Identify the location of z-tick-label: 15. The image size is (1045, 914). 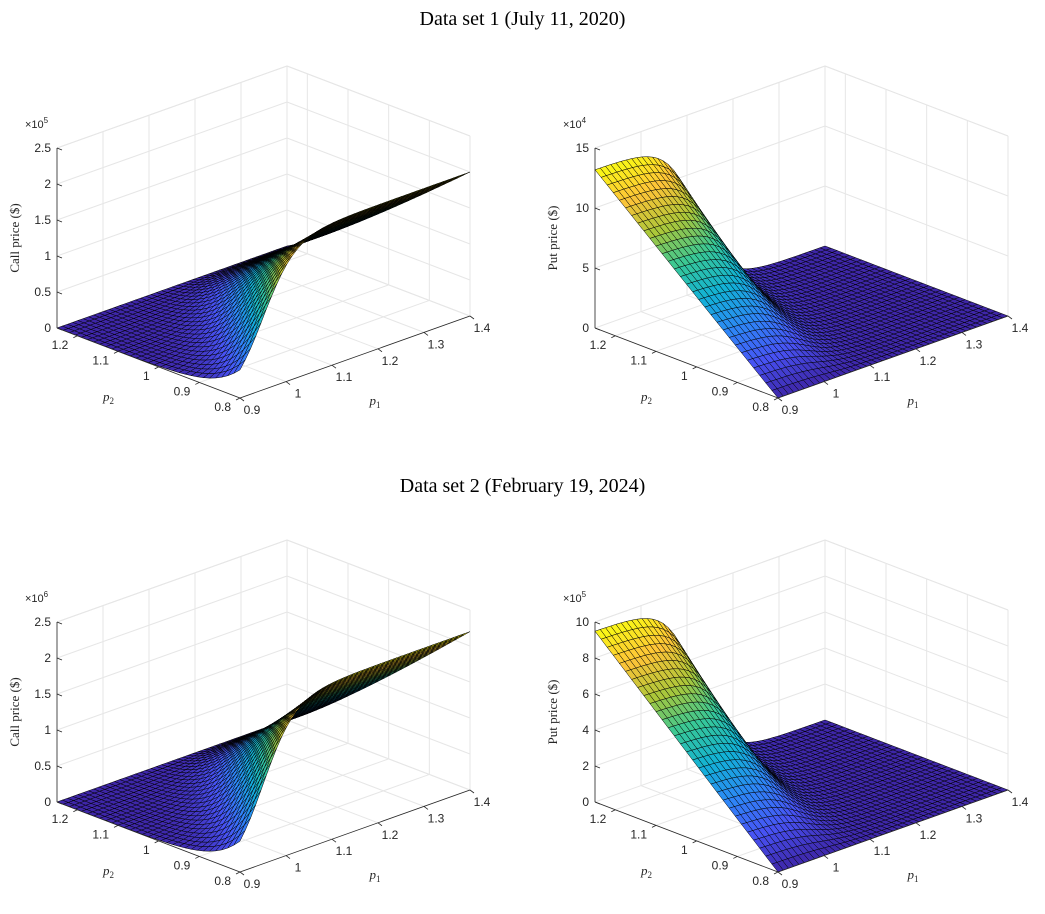
(583, 148).